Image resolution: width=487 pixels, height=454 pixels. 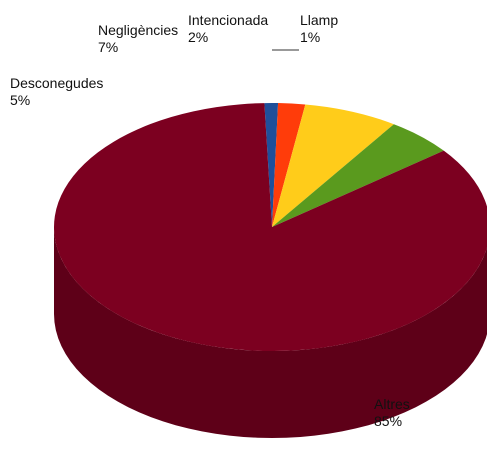 What do you see at coordinates (57, 83) in the screenshot?
I see `slice-label-desconegudes-name: Desconegudes` at bounding box center [57, 83].